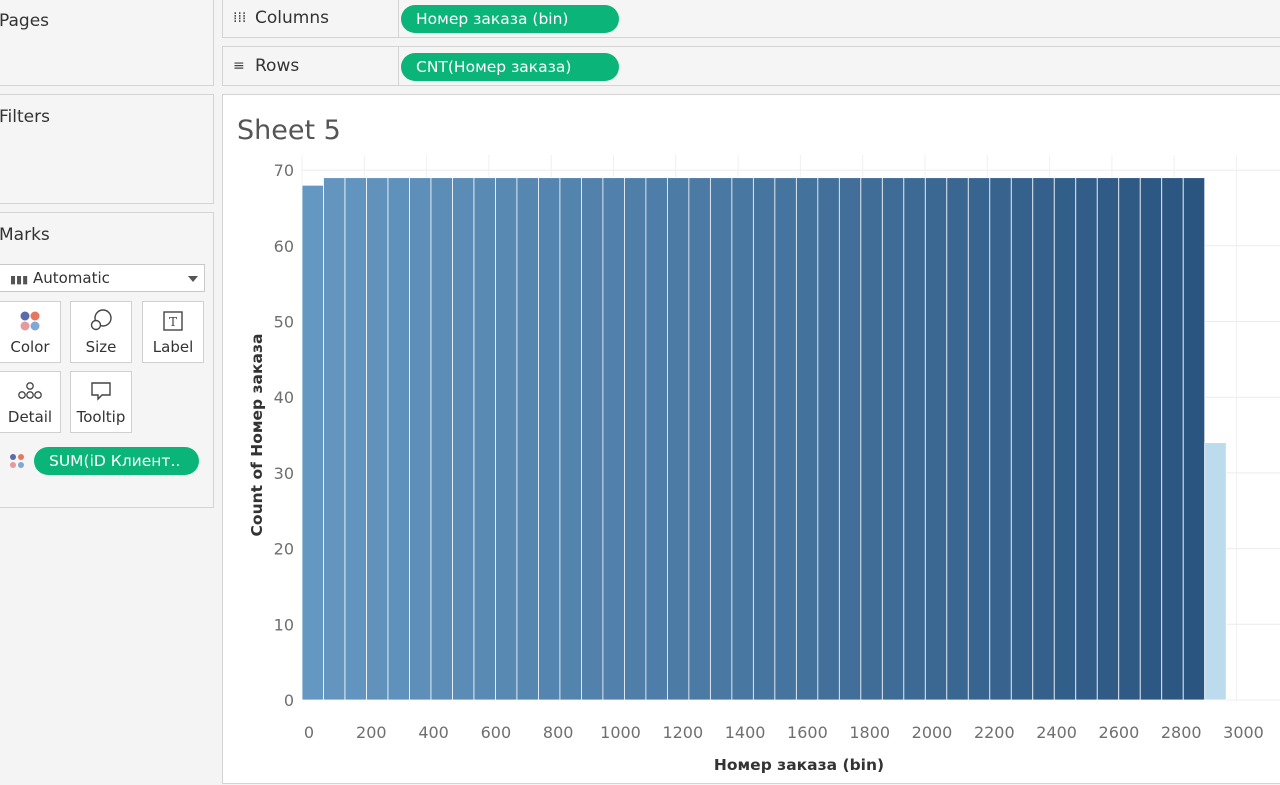  What do you see at coordinates (311, 18) in the screenshot?
I see `columns-shelf-label: ⁞⁞⁞ Columns` at bounding box center [311, 18].